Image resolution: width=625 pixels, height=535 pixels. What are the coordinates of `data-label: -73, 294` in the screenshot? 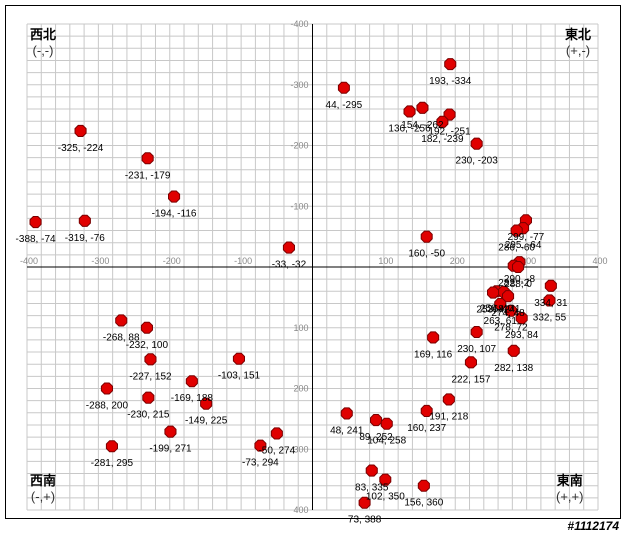 It's located at (260, 463).